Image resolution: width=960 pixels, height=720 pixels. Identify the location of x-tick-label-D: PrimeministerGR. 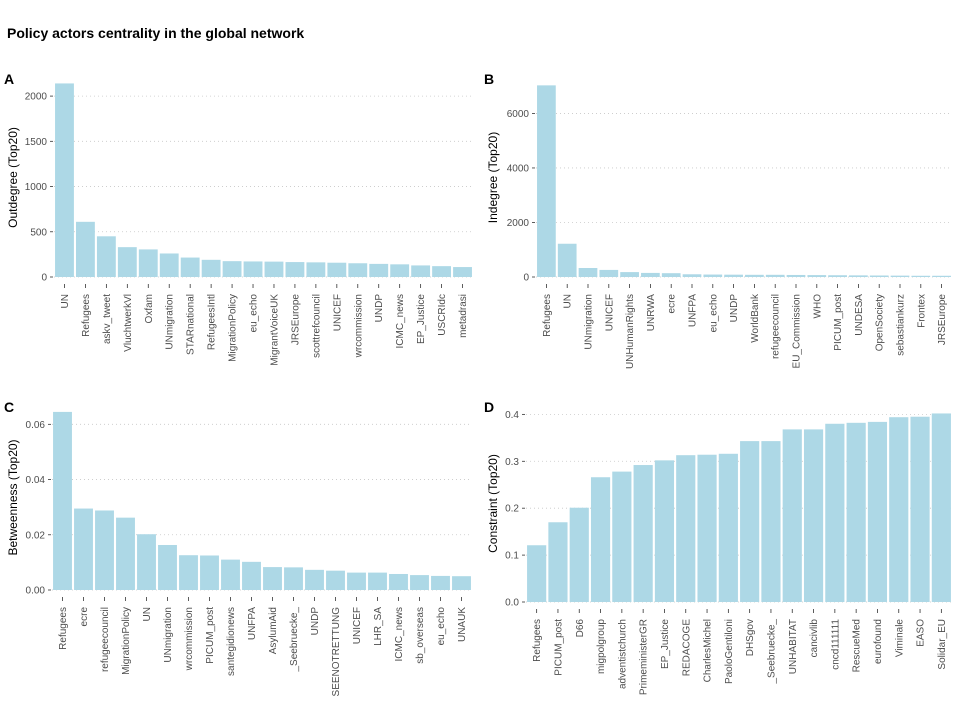
(644, 657).